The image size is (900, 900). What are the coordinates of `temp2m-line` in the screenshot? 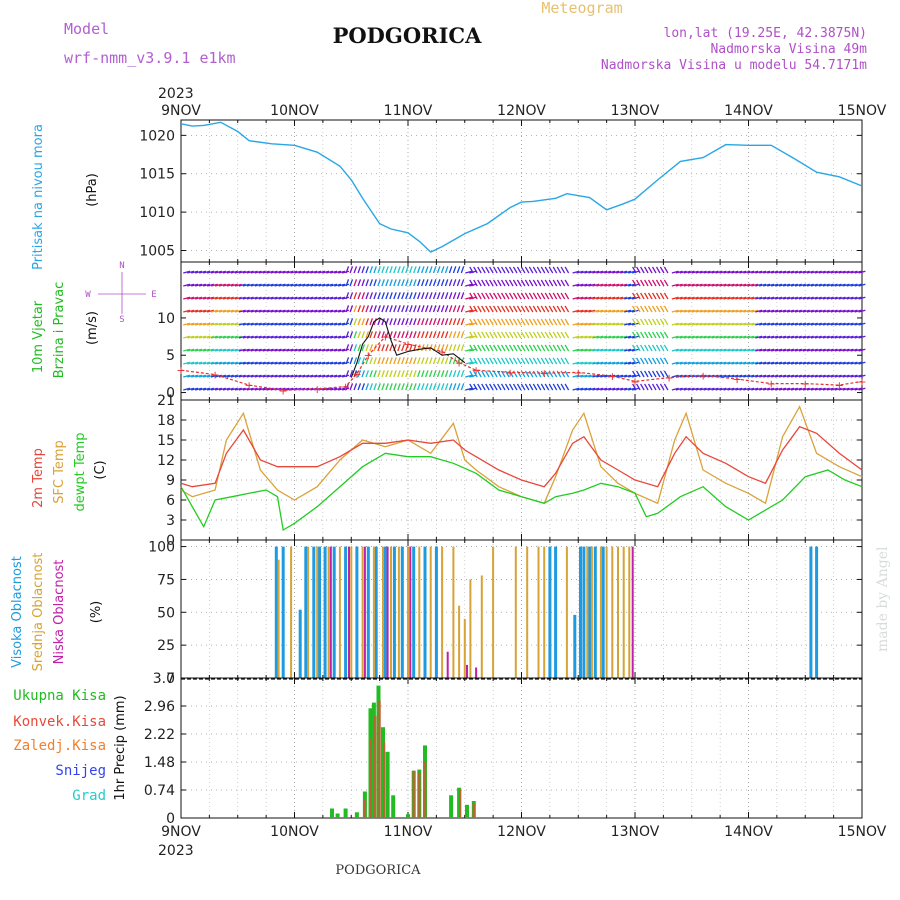 It's located at (521, 456).